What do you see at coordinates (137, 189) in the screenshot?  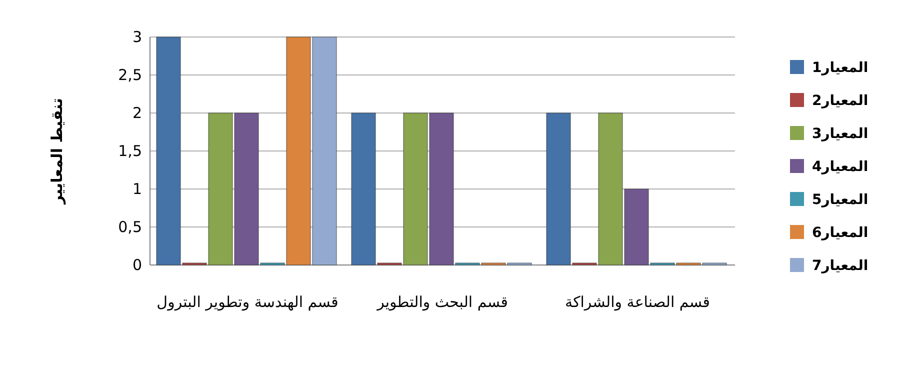 I see `y-tick-label: 1` at bounding box center [137, 189].